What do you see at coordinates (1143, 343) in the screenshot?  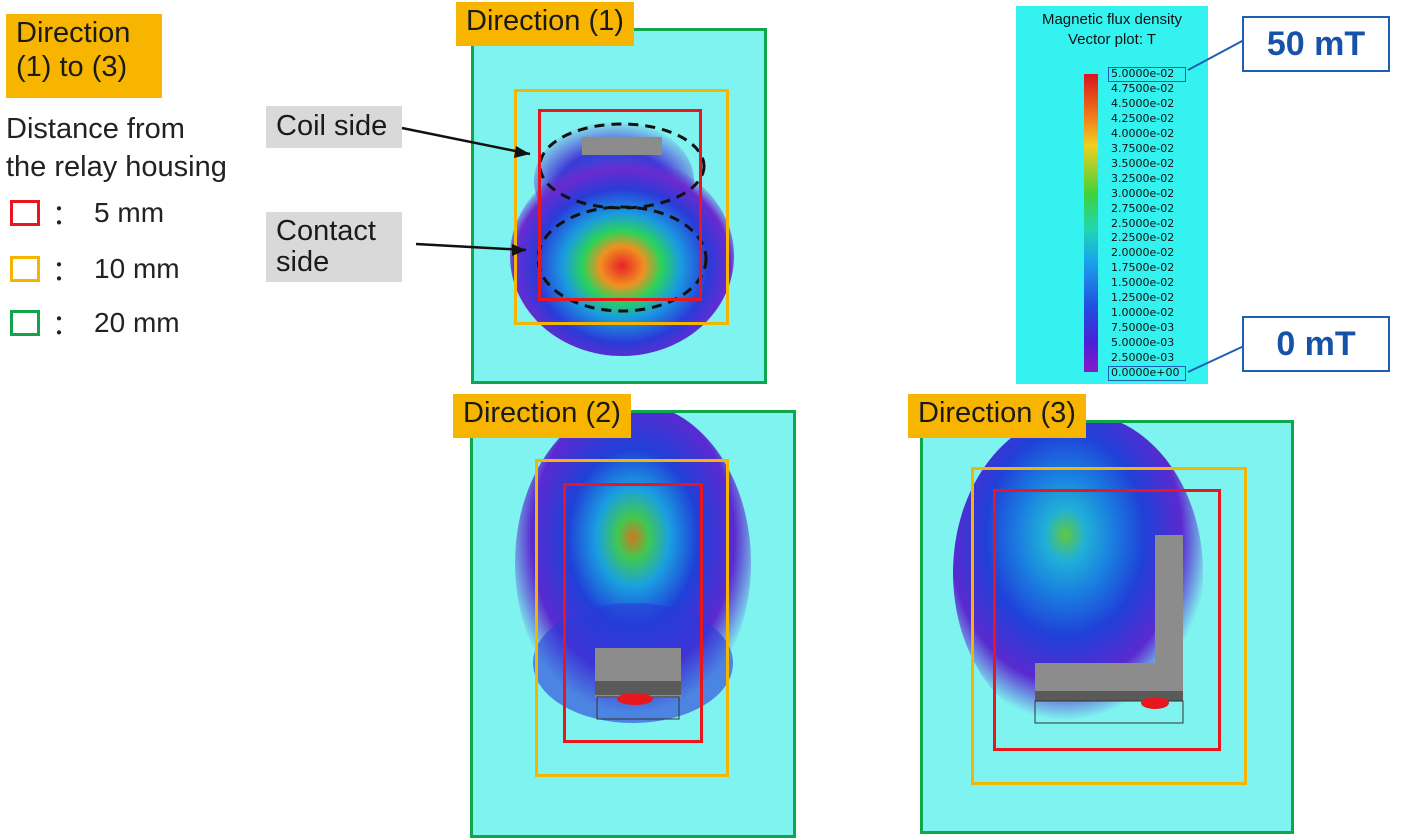 I see `colorbar-tick-label: 5.0000e-03` at bounding box center [1143, 343].